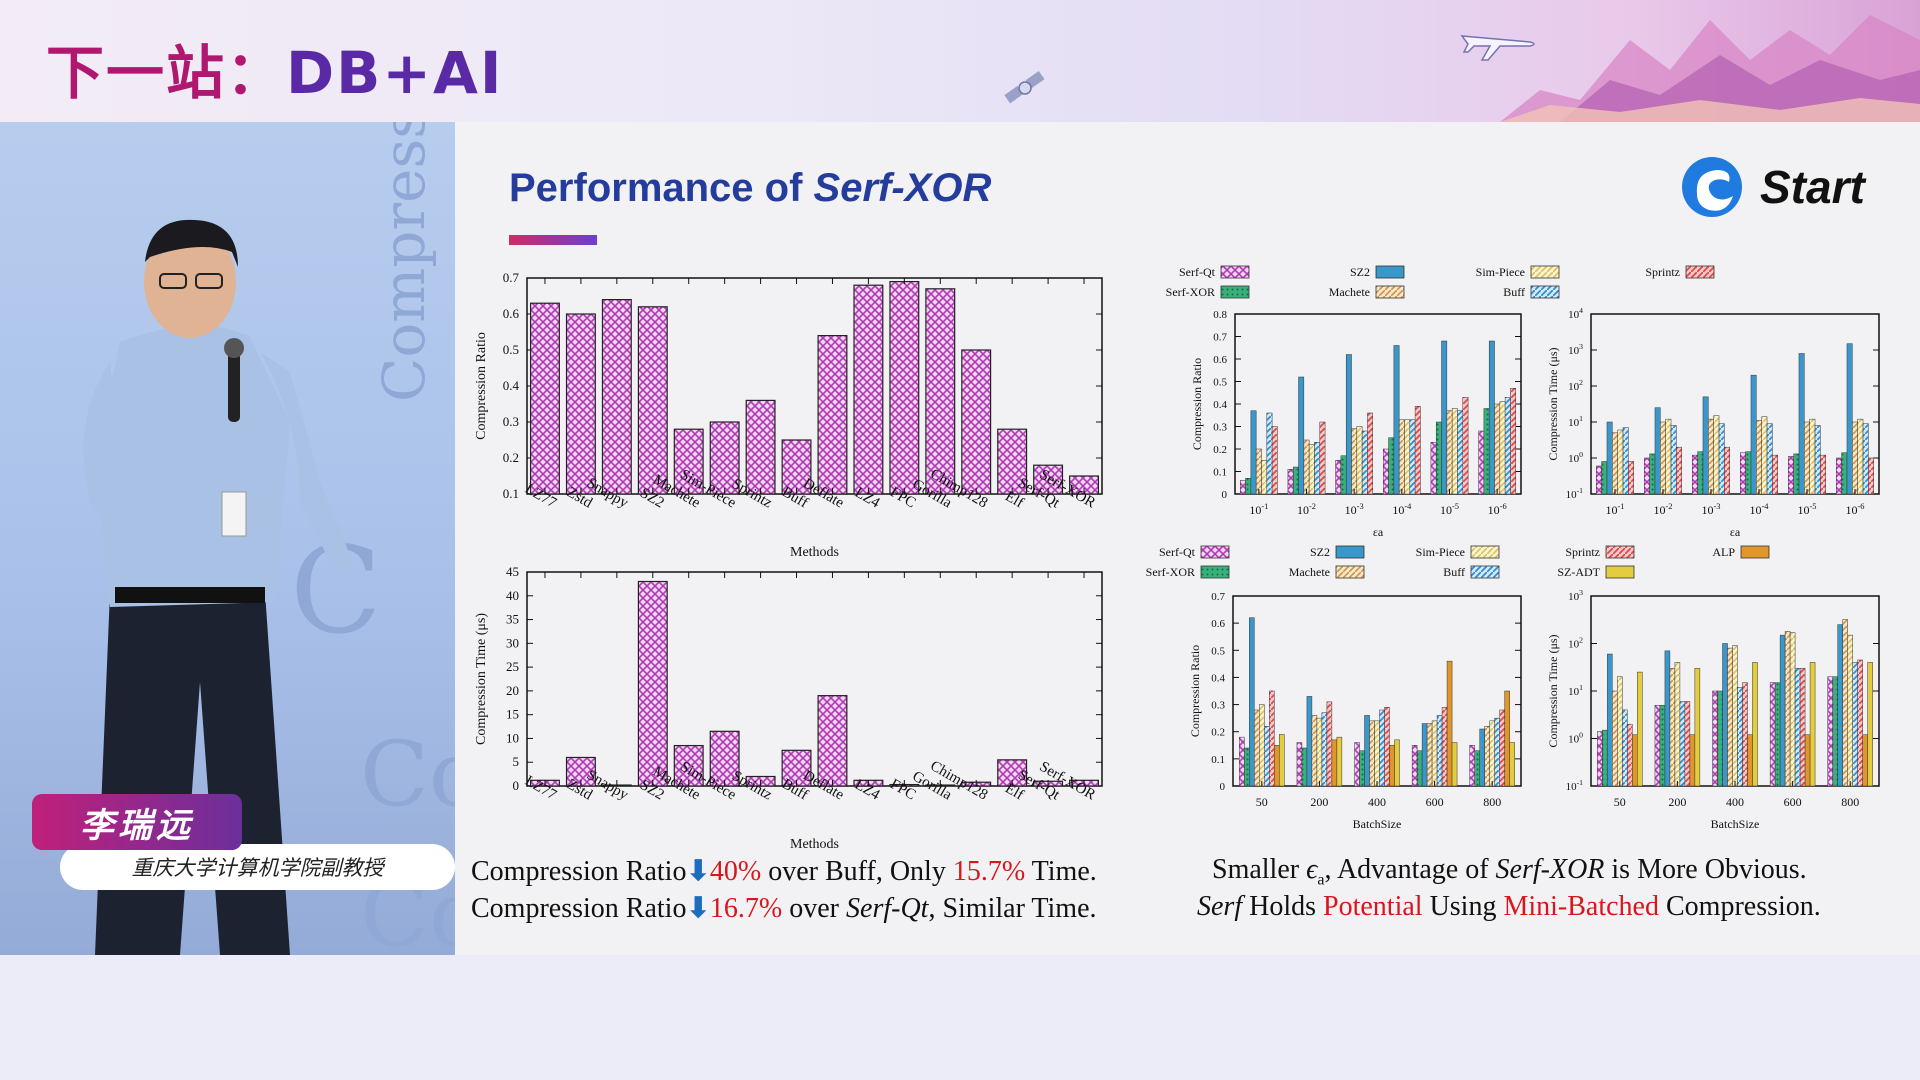 This screenshot has width=1920, height=1080. I want to click on caption-right-1-e: is More Obvious., so click(1705, 869).